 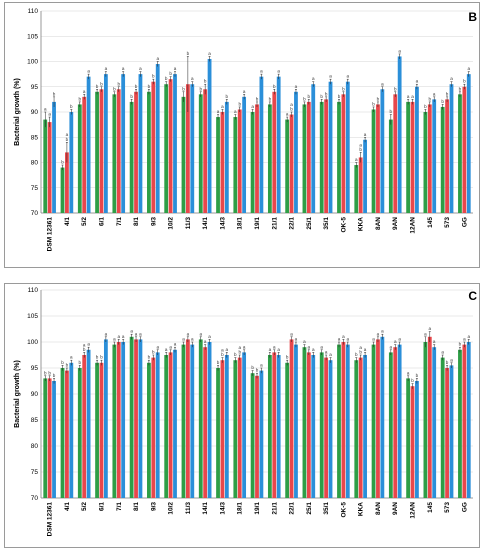 What do you see at coordinates (205, 508) in the screenshot?
I see `x-tick-label: 14/1` at bounding box center [205, 508].